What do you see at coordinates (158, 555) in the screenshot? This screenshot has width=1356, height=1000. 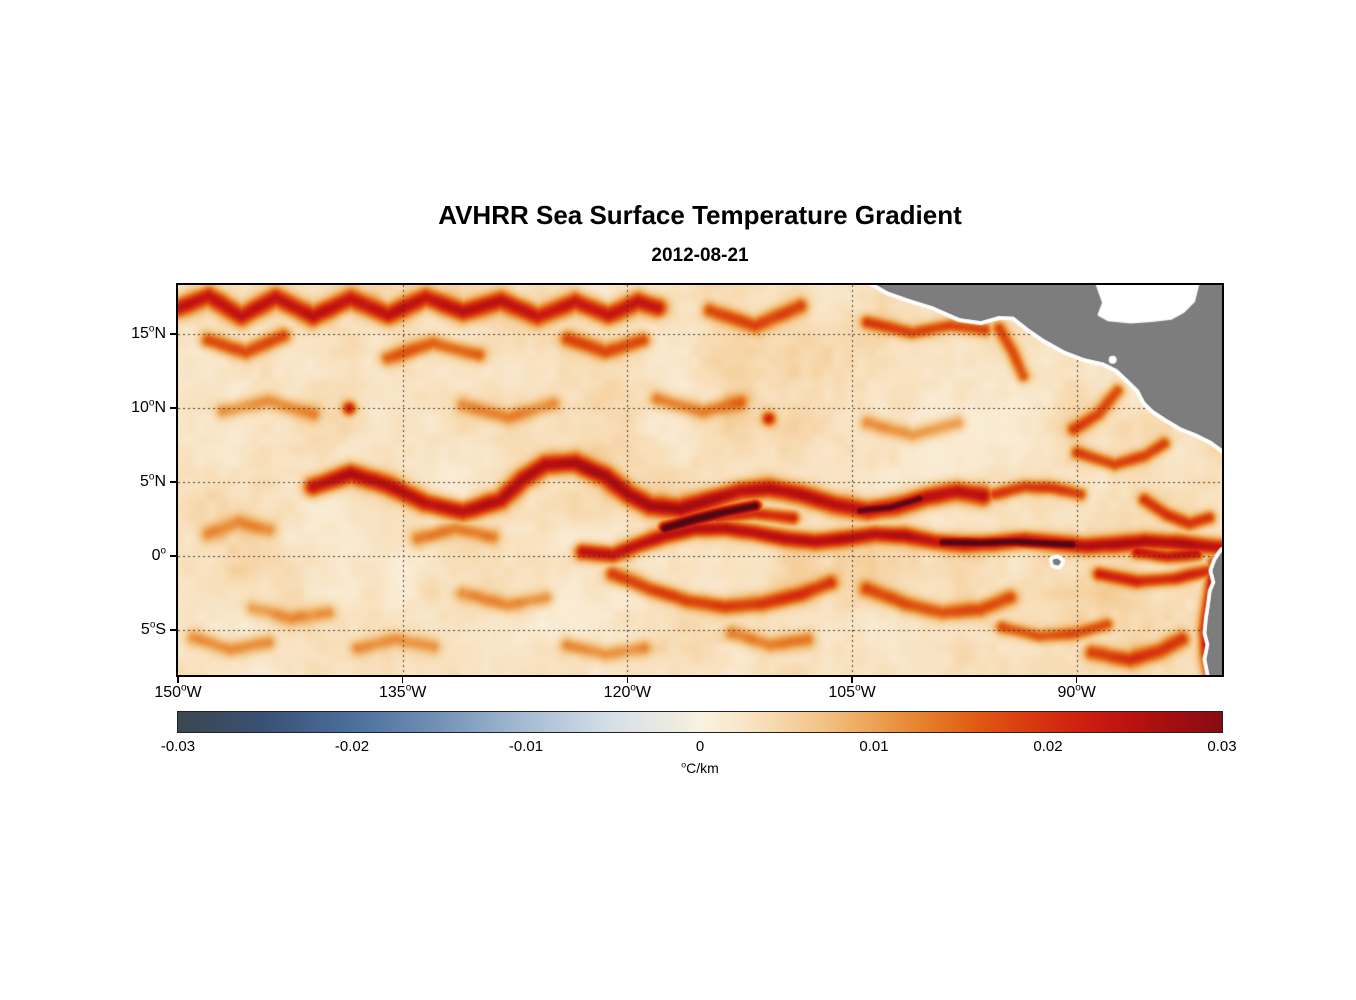 I see `y-tick-label: 0o` at bounding box center [158, 555].